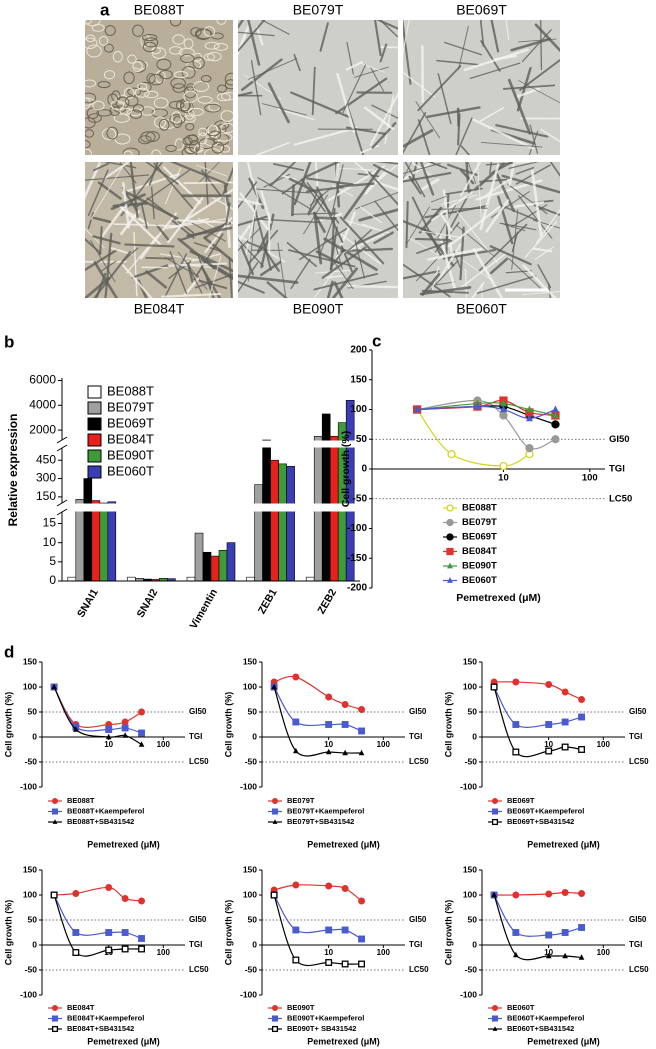 This screenshot has height=1049, width=656. Describe the element at coordinates (94, 424) in the screenshot. I see `legend-swatch` at that location.